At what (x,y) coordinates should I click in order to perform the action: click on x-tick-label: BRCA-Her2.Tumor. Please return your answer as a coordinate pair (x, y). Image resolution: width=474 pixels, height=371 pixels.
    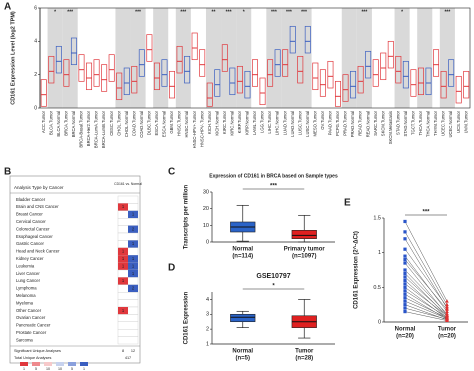
    Looking at the image, I should click on (88, 128).